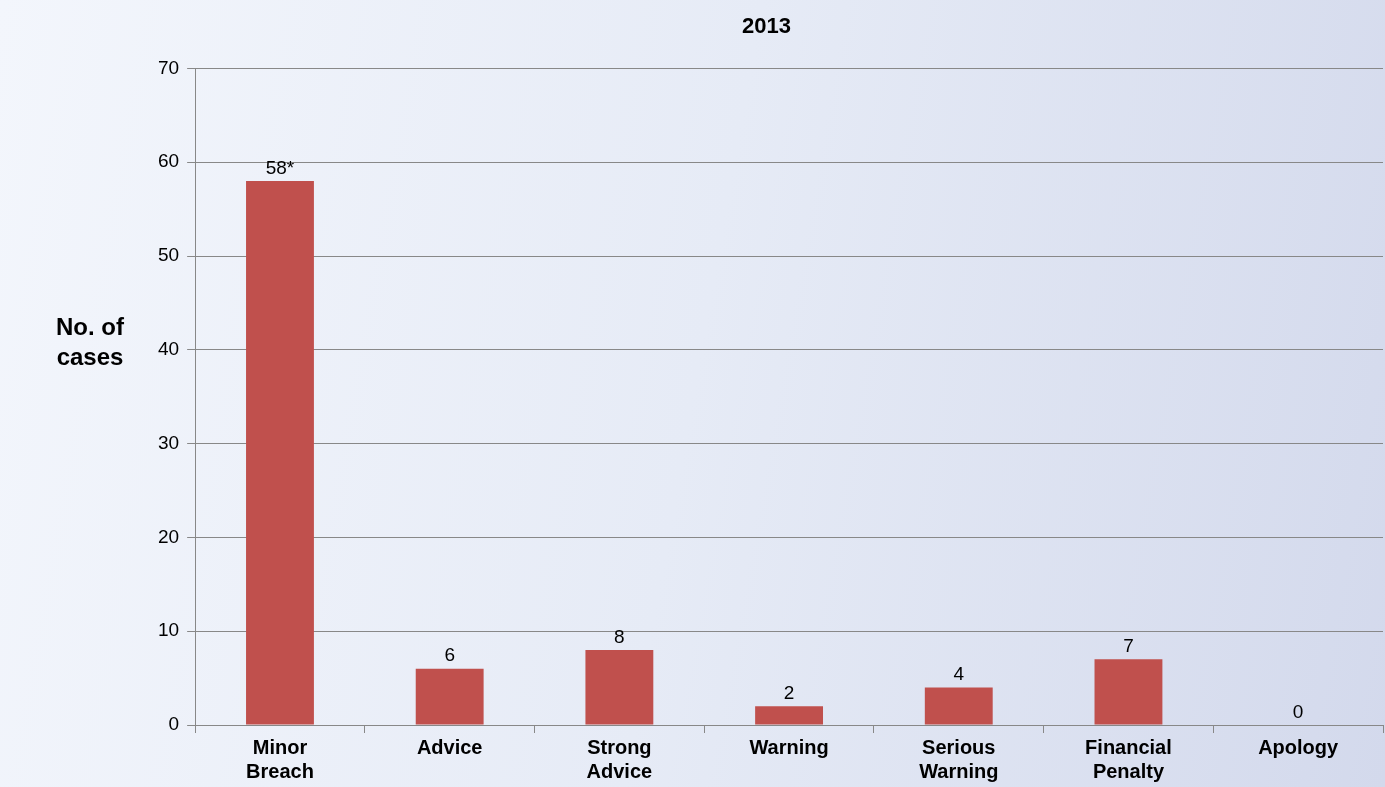 This screenshot has height=787, width=1385. Describe the element at coordinates (619, 636) in the screenshot. I see `data-label: 8` at that location.